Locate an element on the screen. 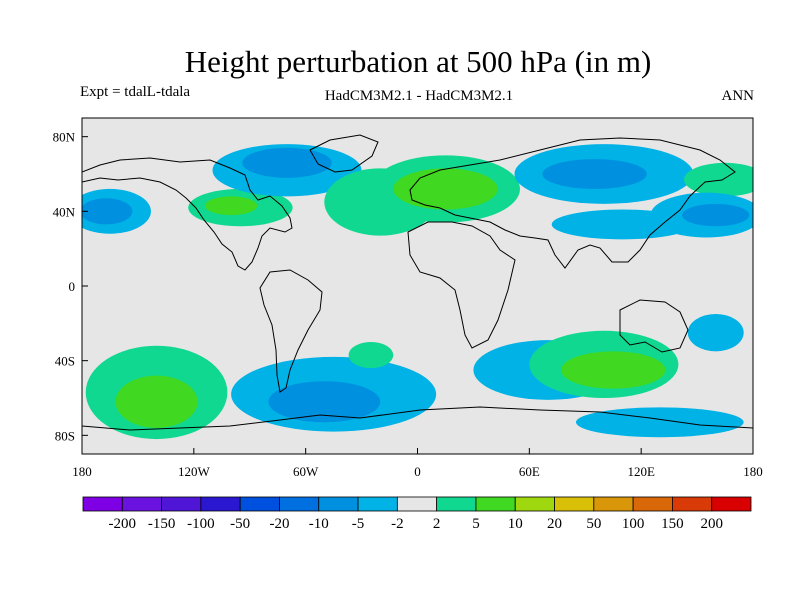 The width and height of the screenshot is (800, 600). y-tick-label: 80S is located at coordinates (65, 435).